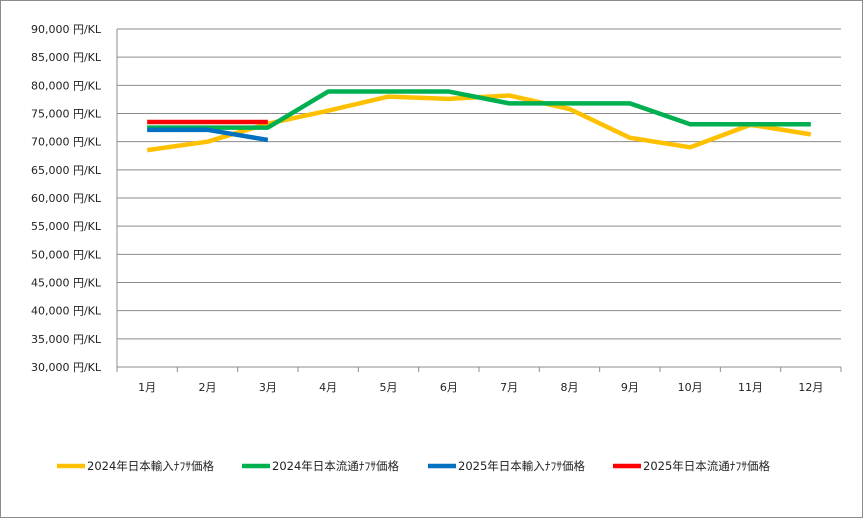 This screenshot has height=519, width=863. What do you see at coordinates (66, 339) in the screenshot?
I see `y-tick-label: 35,000 円/KL` at bounding box center [66, 339].